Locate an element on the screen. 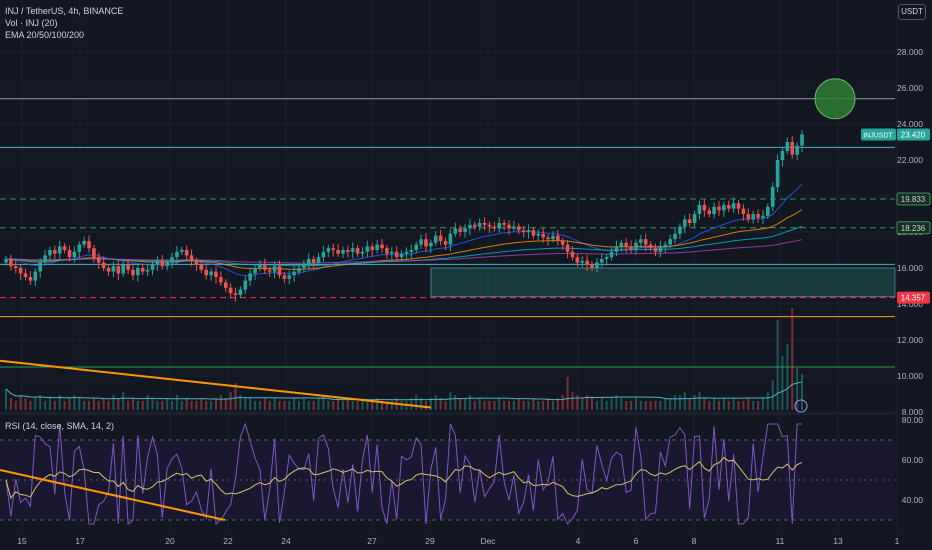 The height and width of the screenshot is (550, 932). price-tick-label: 24.000 is located at coordinates (910, 124).